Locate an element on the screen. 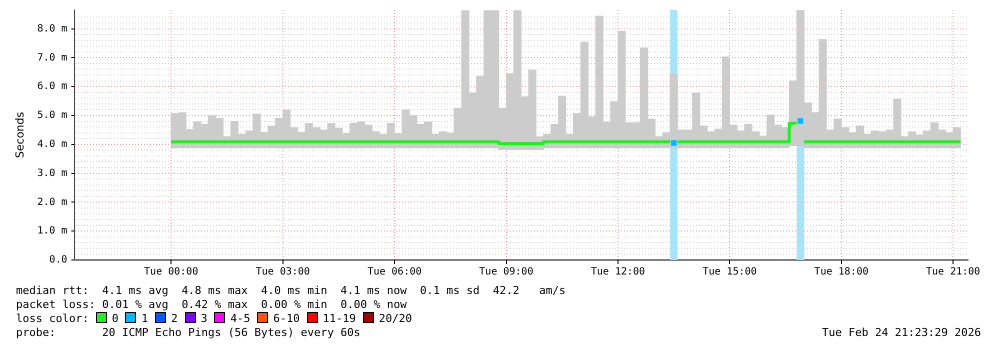  legend-label: 0 is located at coordinates (115, 318).